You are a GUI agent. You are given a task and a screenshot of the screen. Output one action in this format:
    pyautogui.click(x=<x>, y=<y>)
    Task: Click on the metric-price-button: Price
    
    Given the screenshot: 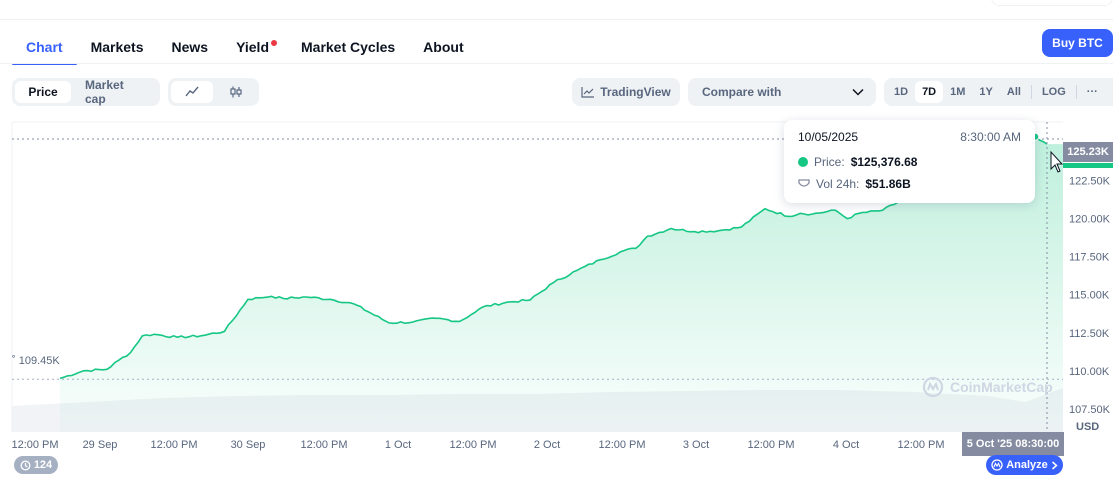 What is the action you would take?
    pyautogui.click(x=43, y=92)
    